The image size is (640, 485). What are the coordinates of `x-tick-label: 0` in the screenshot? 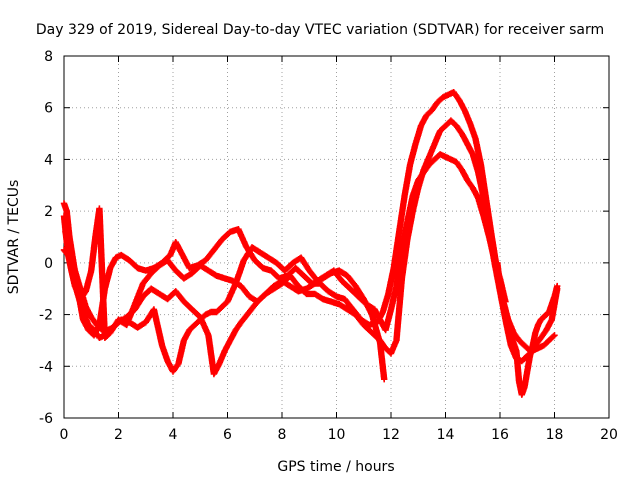 It's located at (64, 435).